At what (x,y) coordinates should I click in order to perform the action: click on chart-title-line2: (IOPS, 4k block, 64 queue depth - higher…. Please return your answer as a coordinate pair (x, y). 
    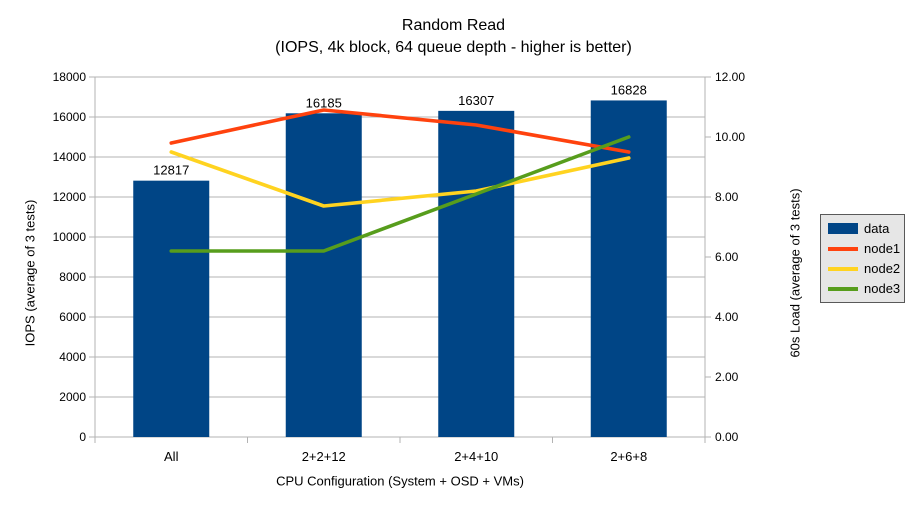
    Looking at the image, I should click on (453, 47).